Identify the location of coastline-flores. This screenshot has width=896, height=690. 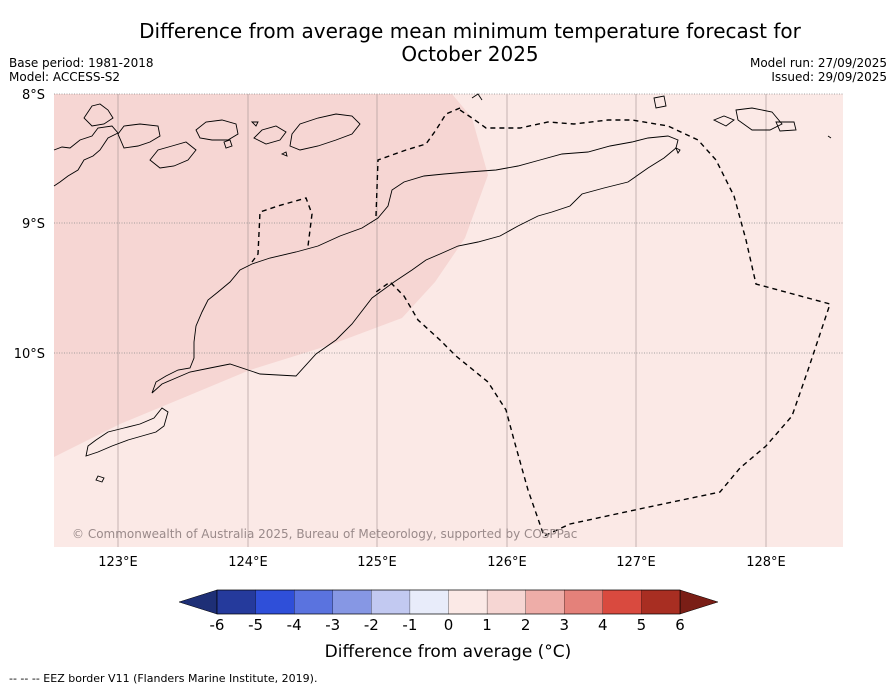
(86, 156).